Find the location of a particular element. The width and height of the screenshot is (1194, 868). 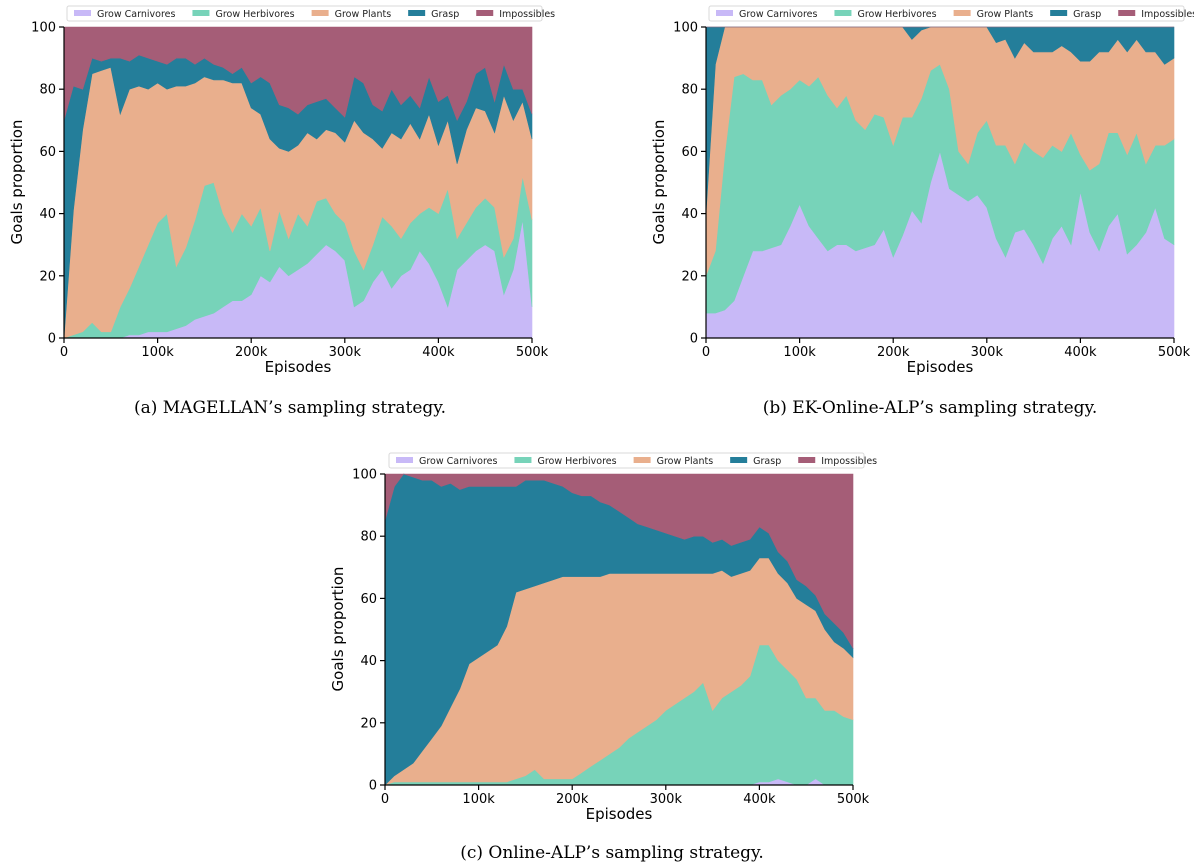

x-axis-label-a: Episodes is located at coordinates (298, 367).